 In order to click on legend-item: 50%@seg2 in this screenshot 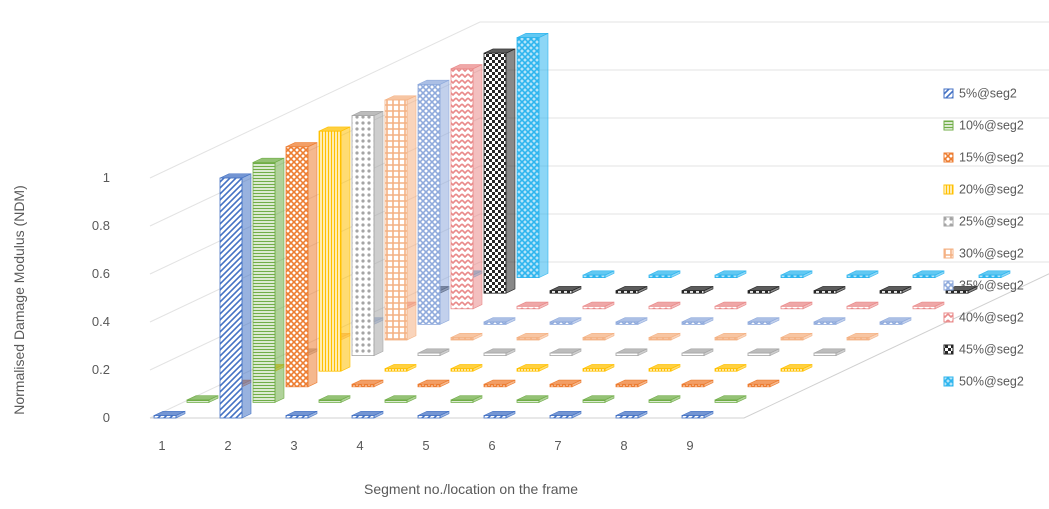, I will do `click(983, 382)`.